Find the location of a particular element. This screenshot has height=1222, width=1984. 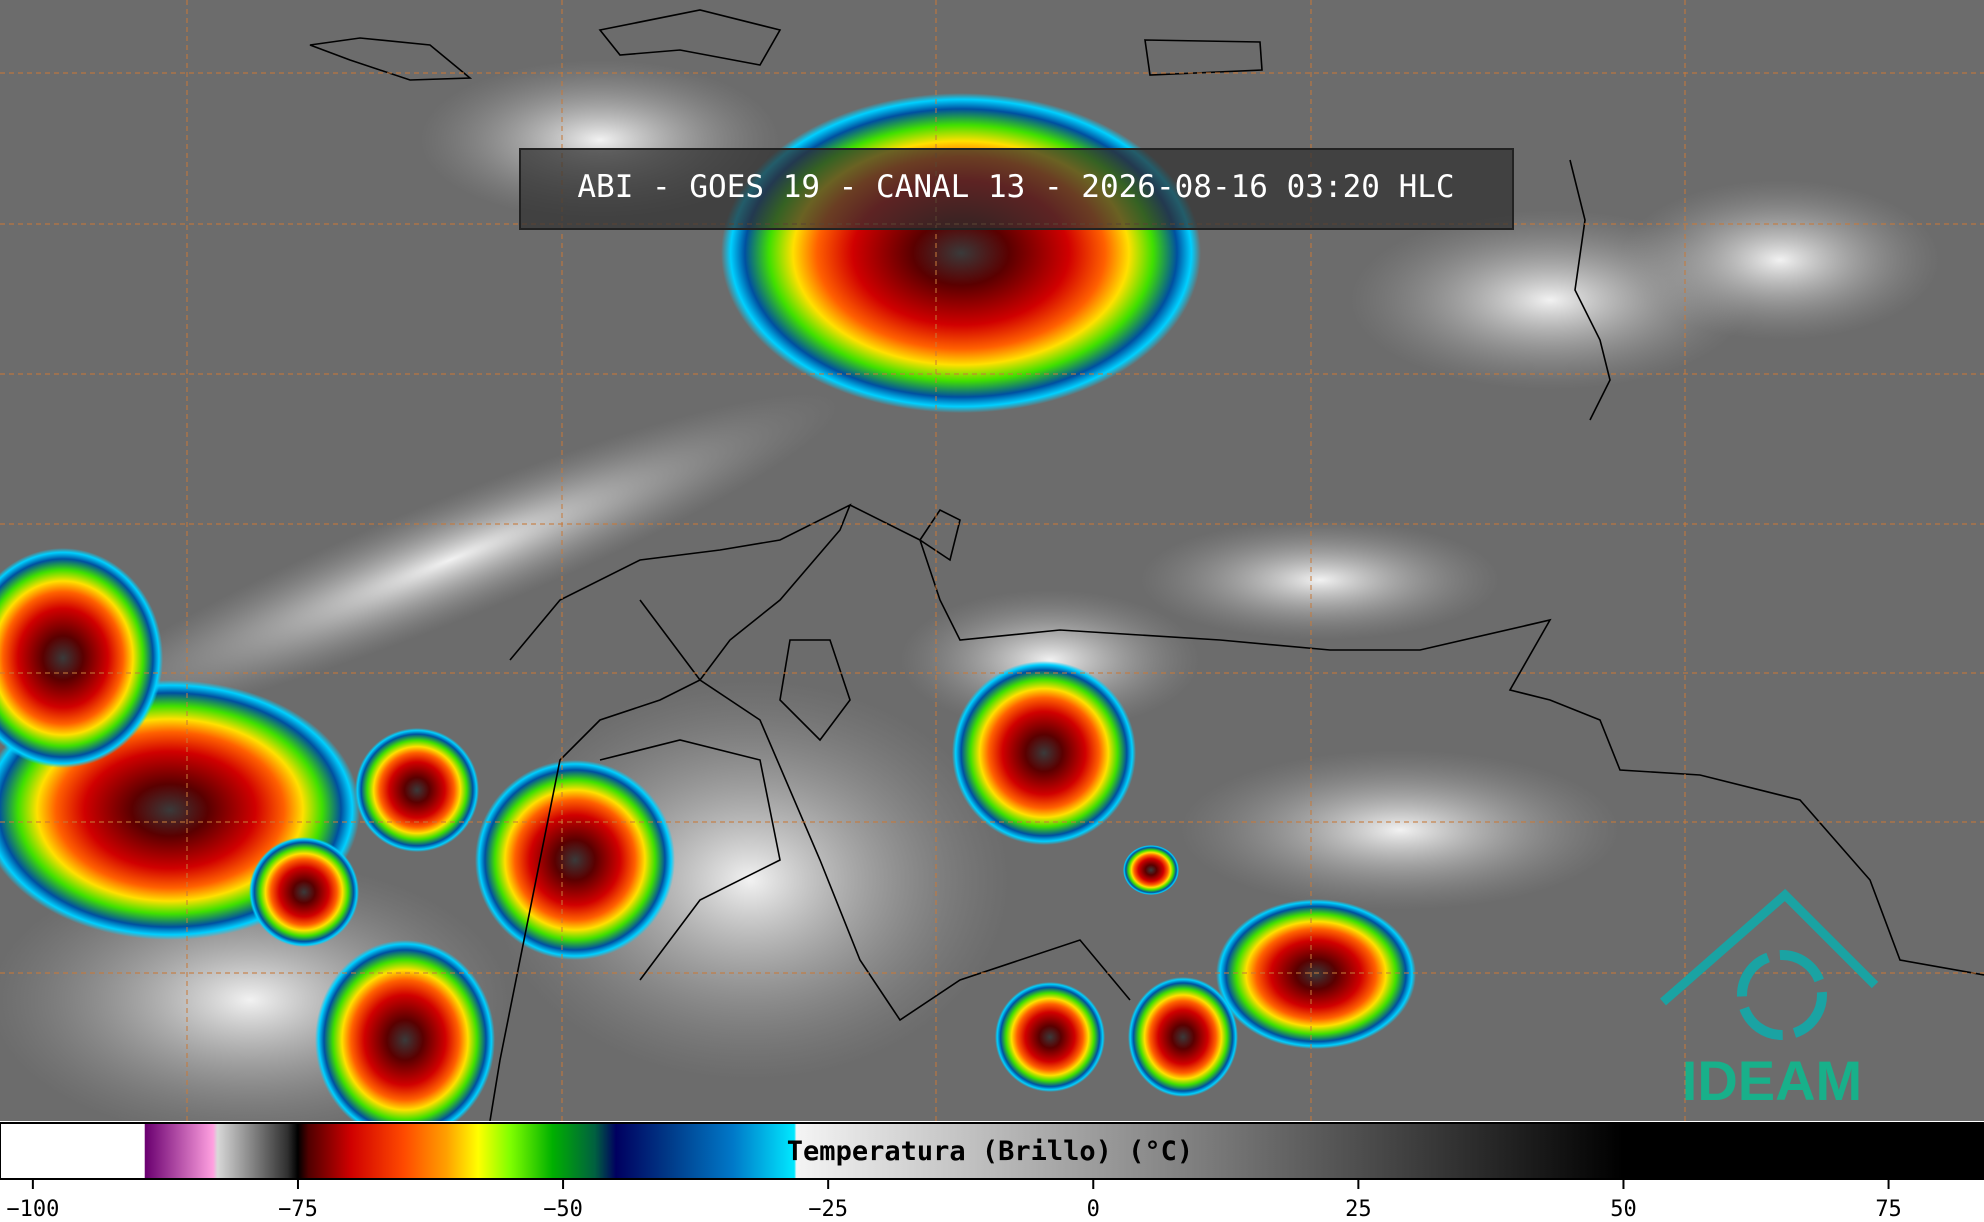

colorbar-label: Temperatura (Brillo) (°C) is located at coordinates (990, 1151).